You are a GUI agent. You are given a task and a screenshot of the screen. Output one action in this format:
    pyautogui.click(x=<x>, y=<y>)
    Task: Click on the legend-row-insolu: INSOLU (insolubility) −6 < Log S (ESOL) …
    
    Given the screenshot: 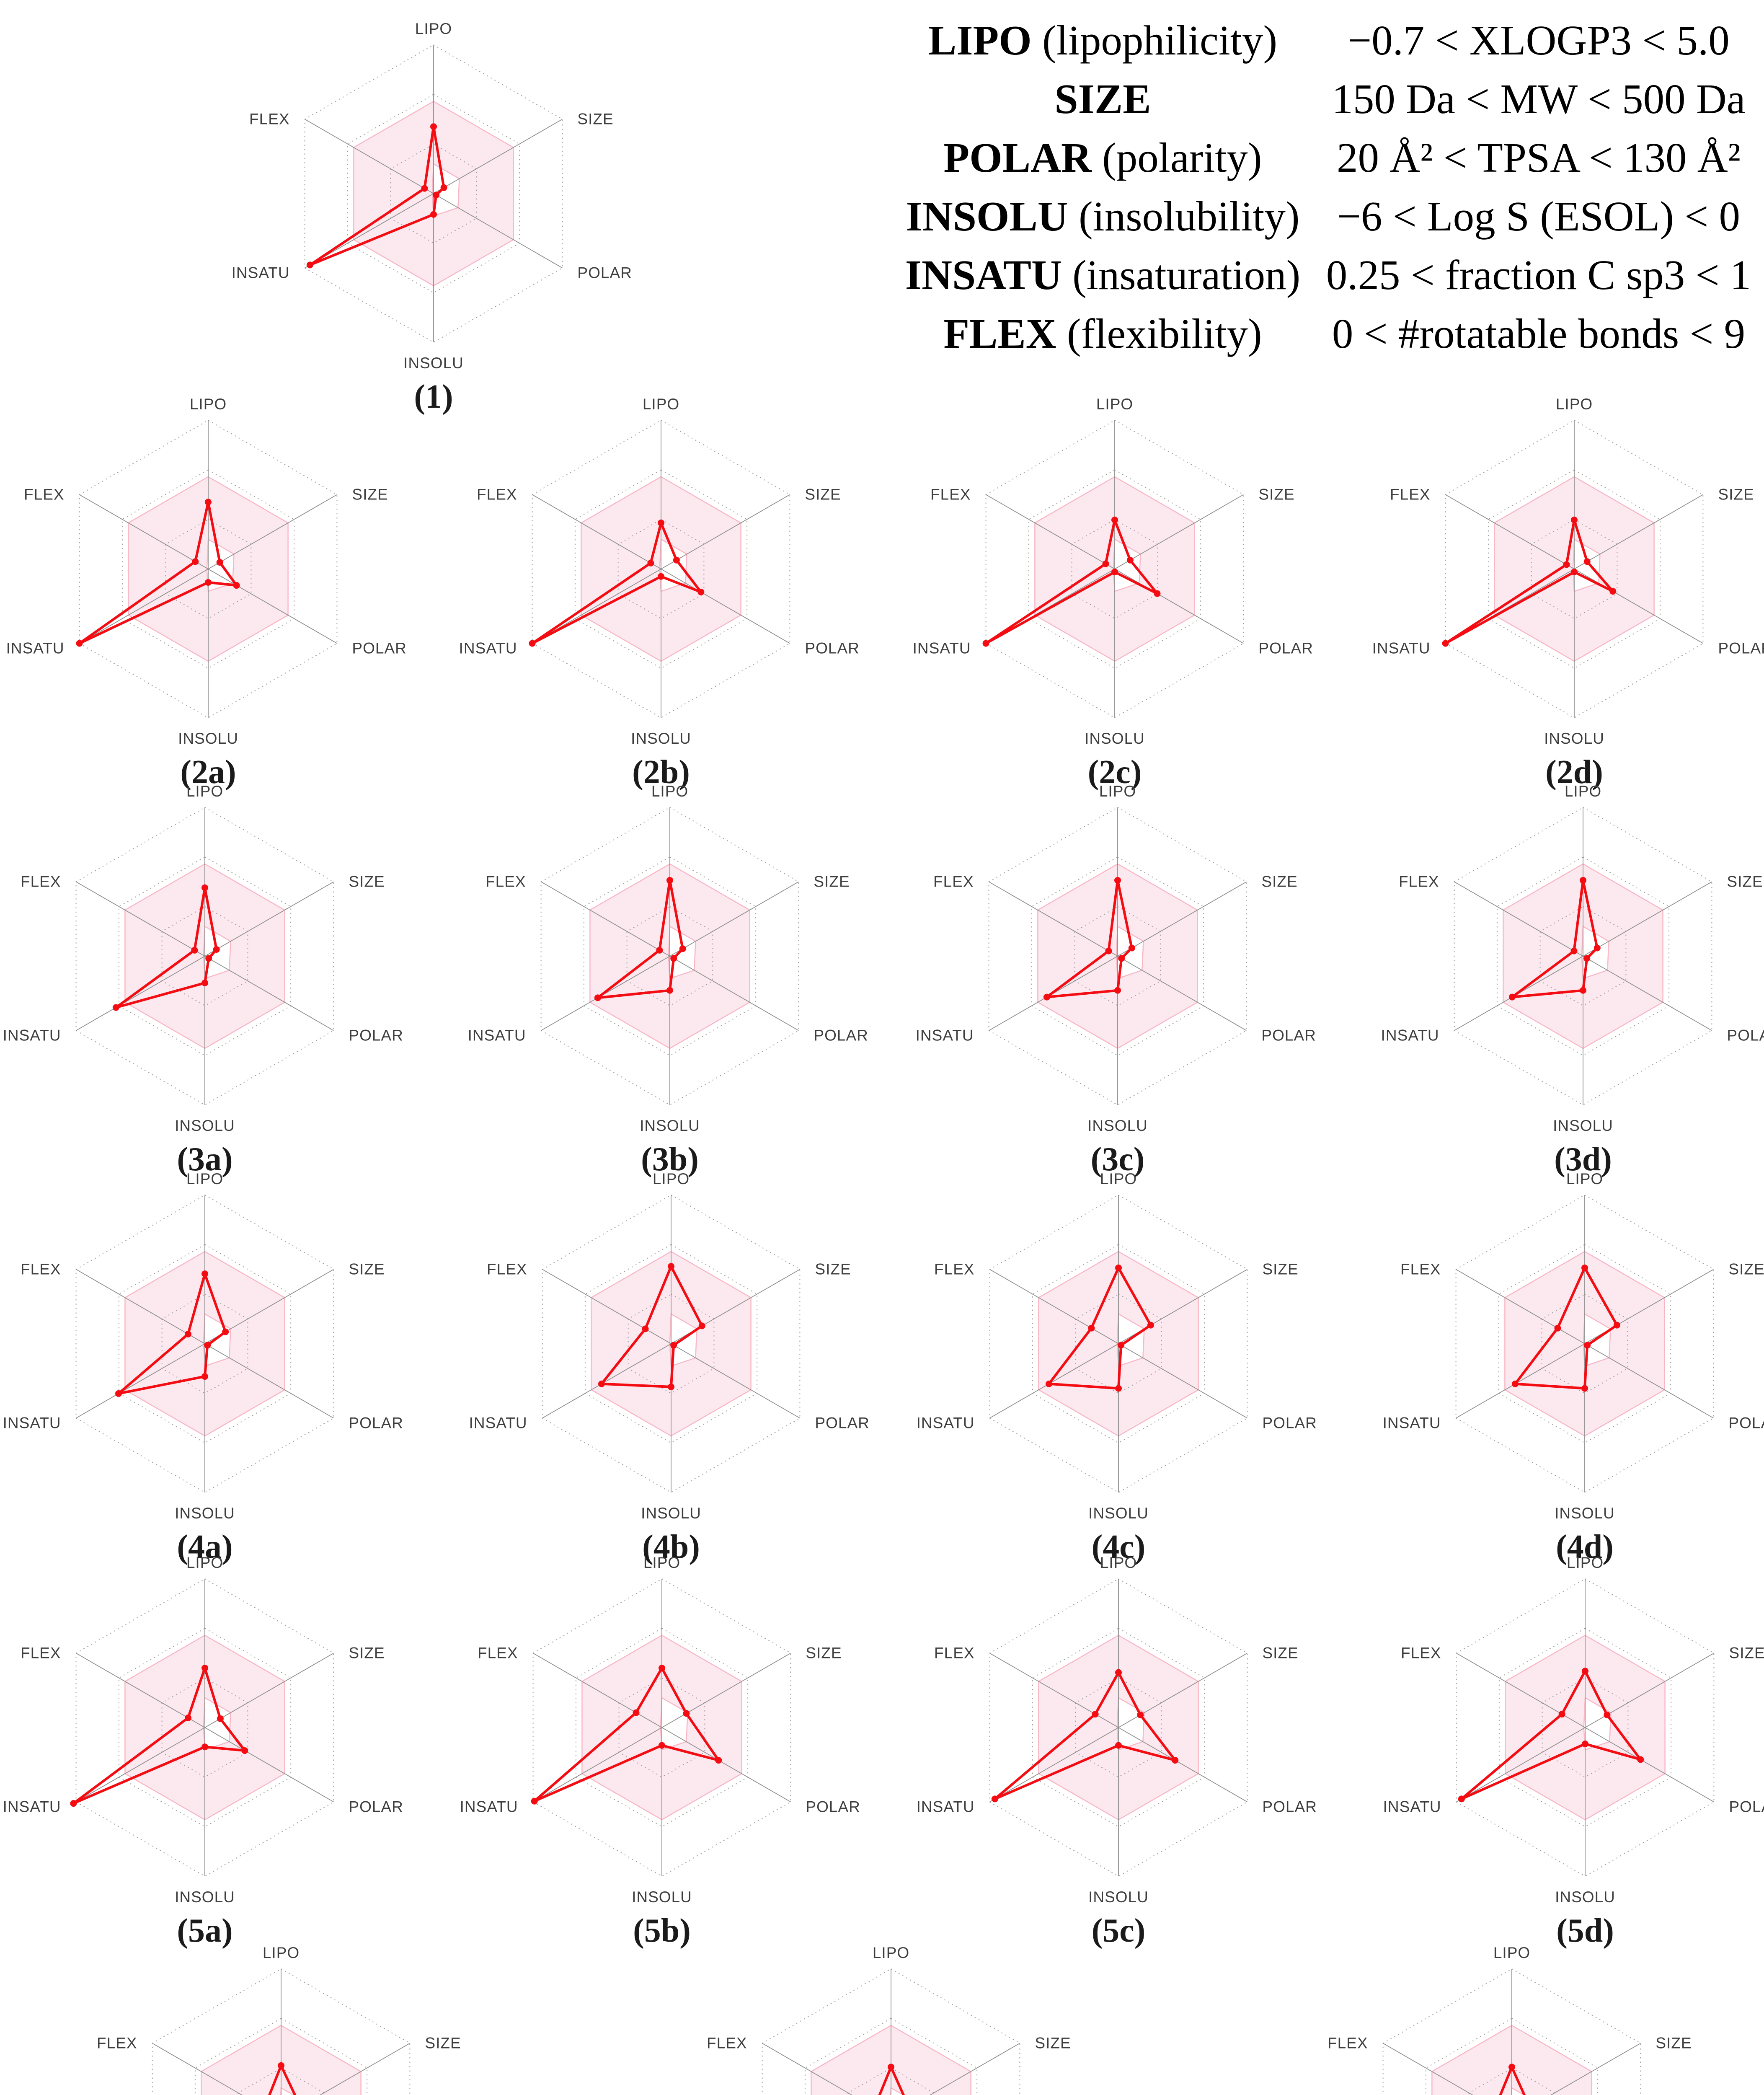 What is the action you would take?
    pyautogui.click(x=1328, y=221)
    